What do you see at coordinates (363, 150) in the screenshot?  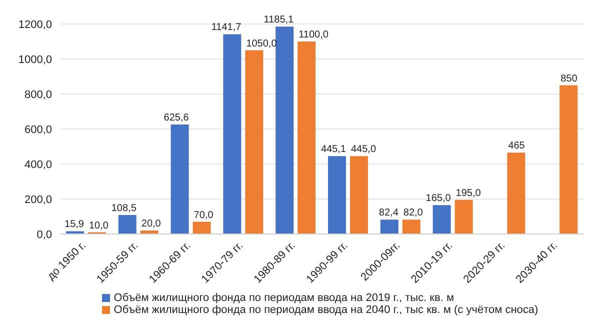 I see `data-label: 445,0` at bounding box center [363, 150].